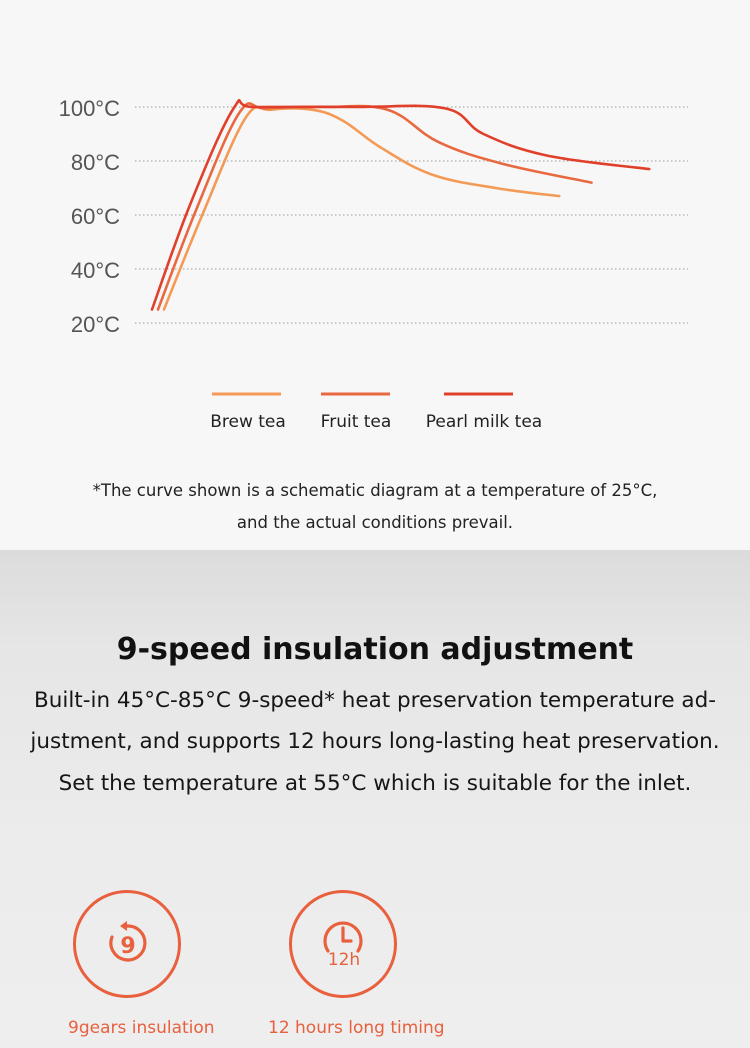 This screenshot has height=1048, width=750. What do you see at coordinates (343, 944) in the screenshot?
I see `twelve-hour-timer-icon: 12h` at bounding box center [343, 944].